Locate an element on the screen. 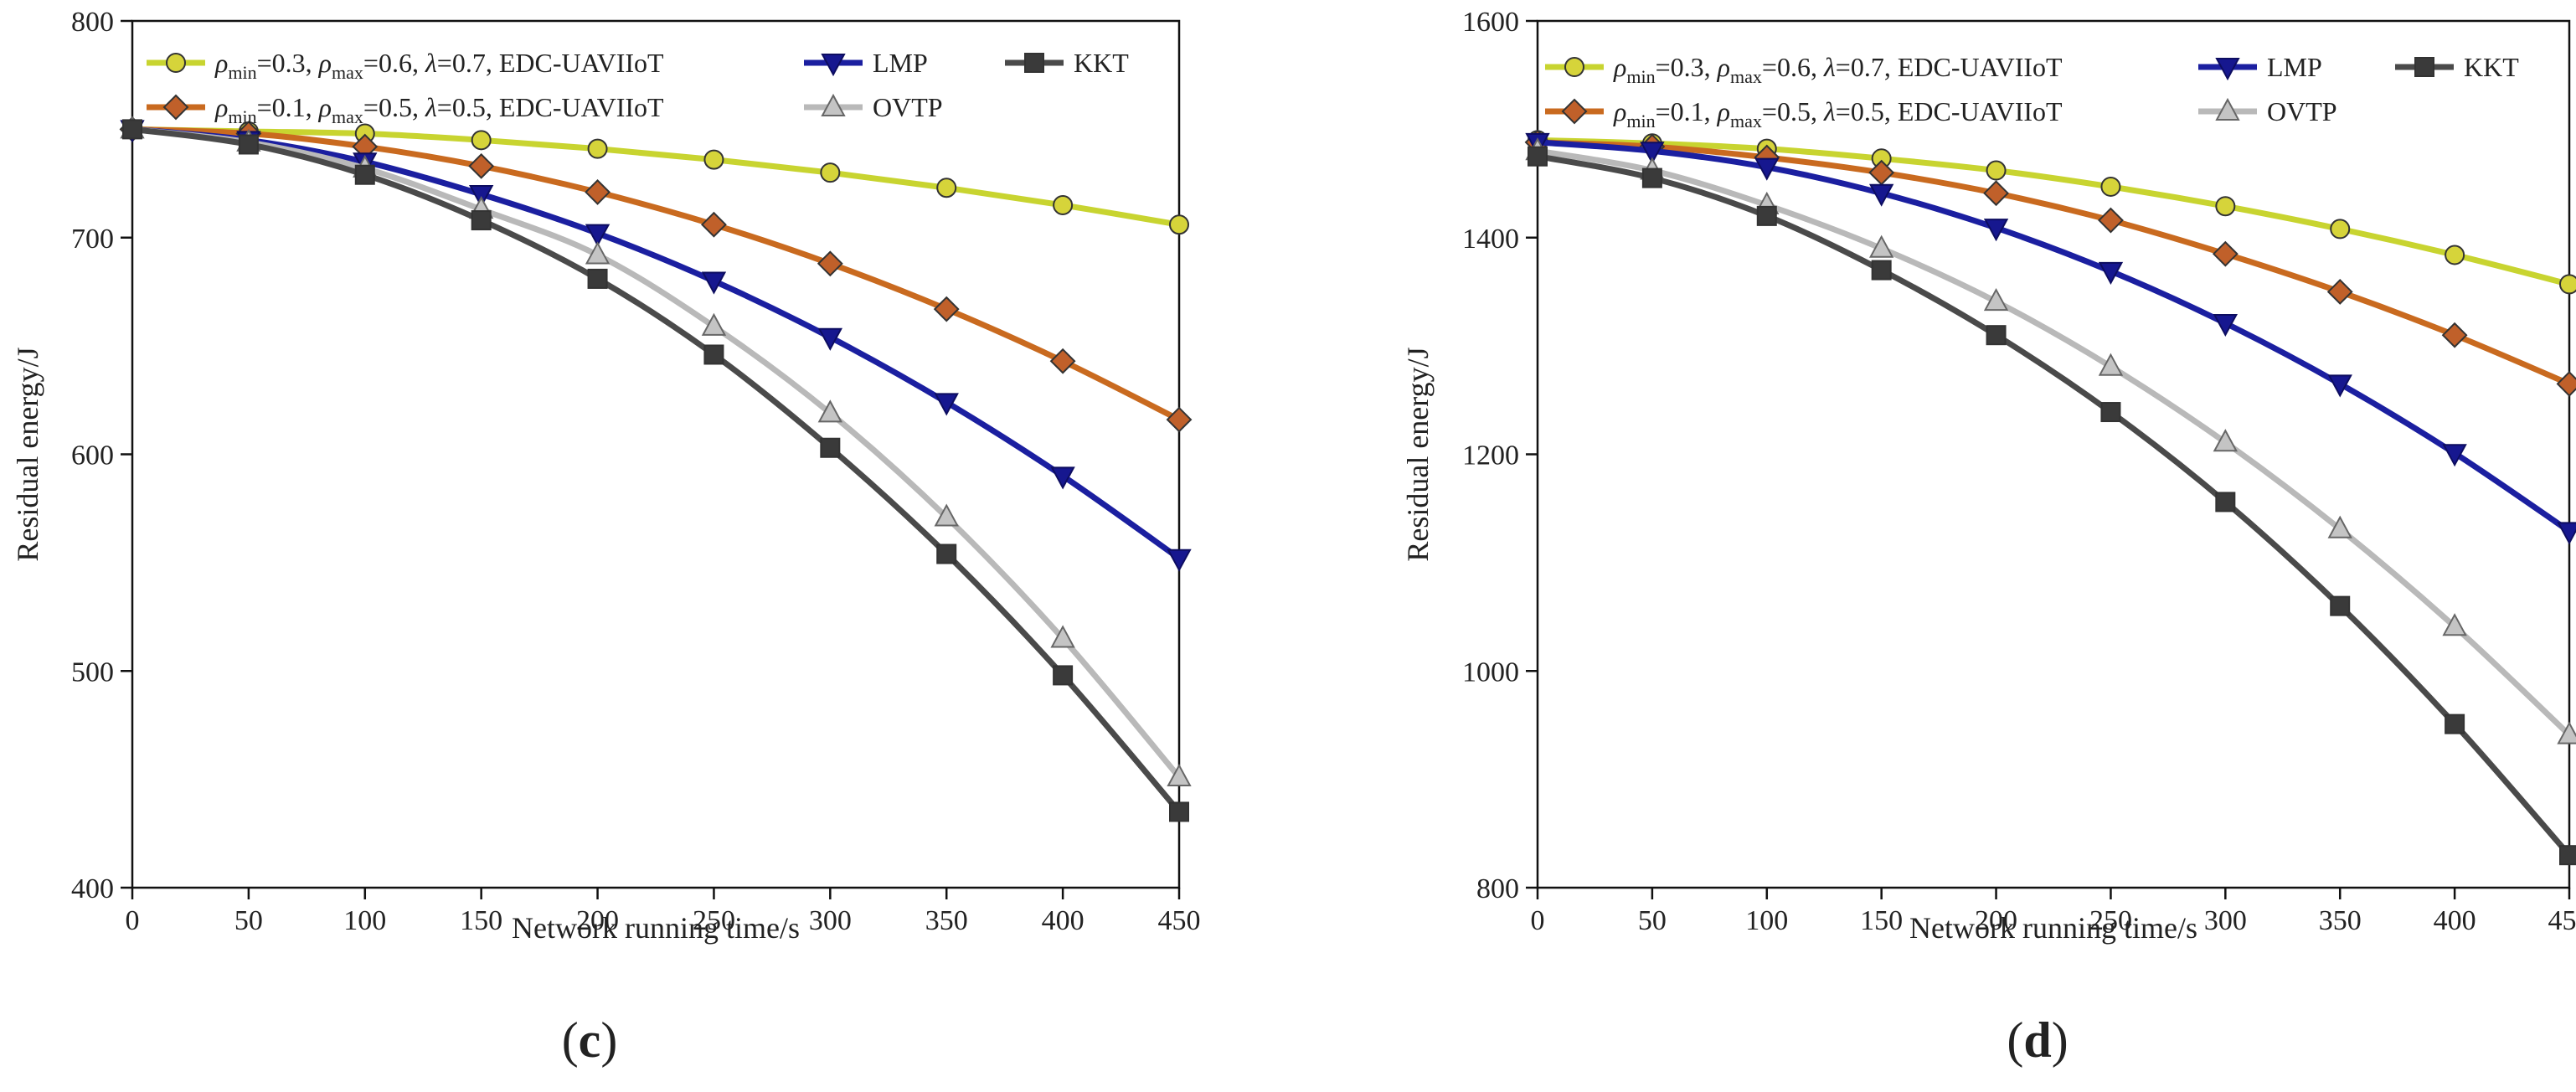 The width and height of the screenshot is (2576, 1092). y-tick-label: 1400 is located at coordinates (1490, 239).